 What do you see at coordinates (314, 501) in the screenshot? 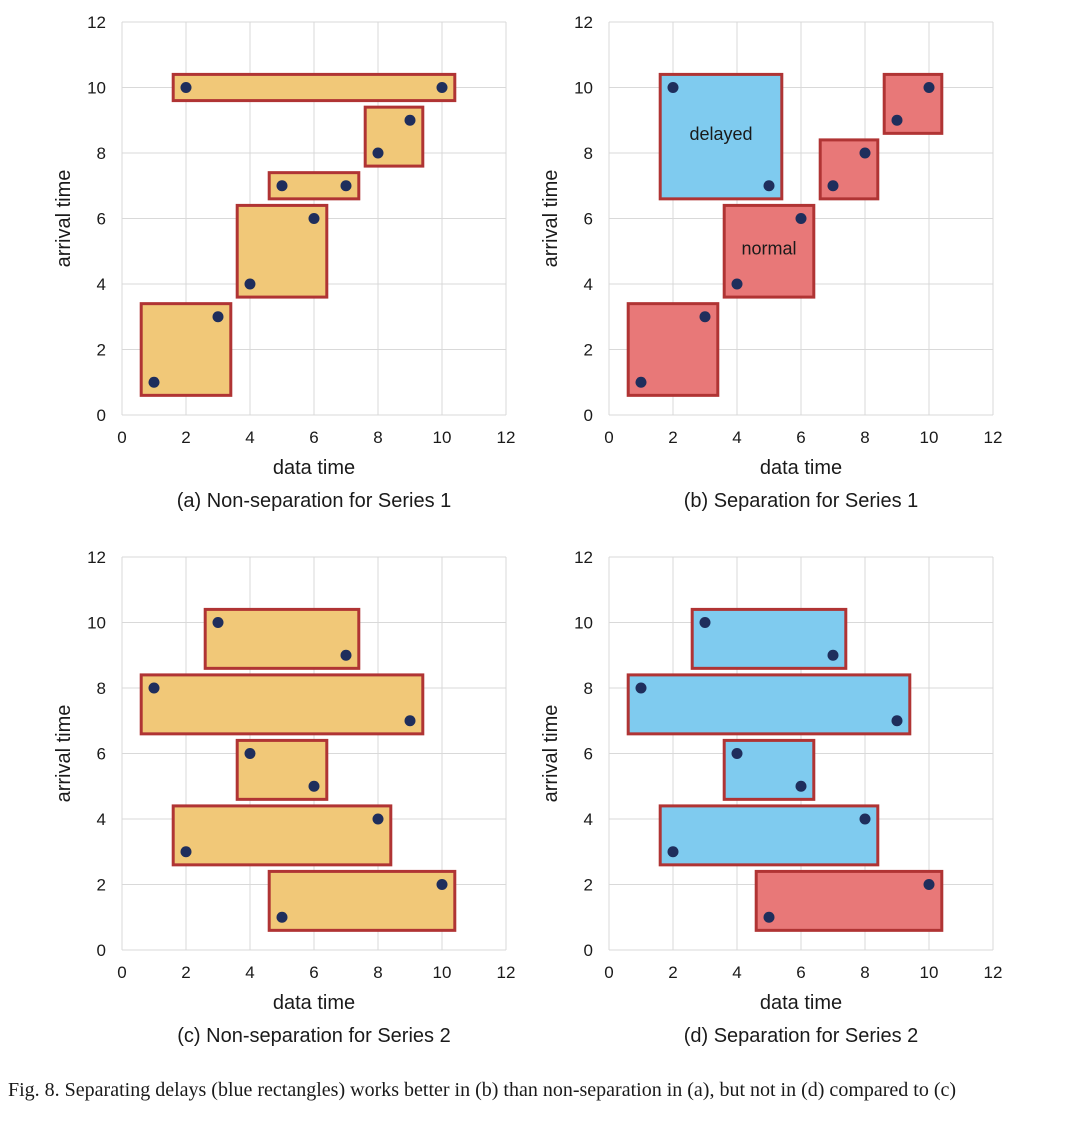
I see `panel-title: (a) Non-separation for Series 1` at bounding box center [314, 501].